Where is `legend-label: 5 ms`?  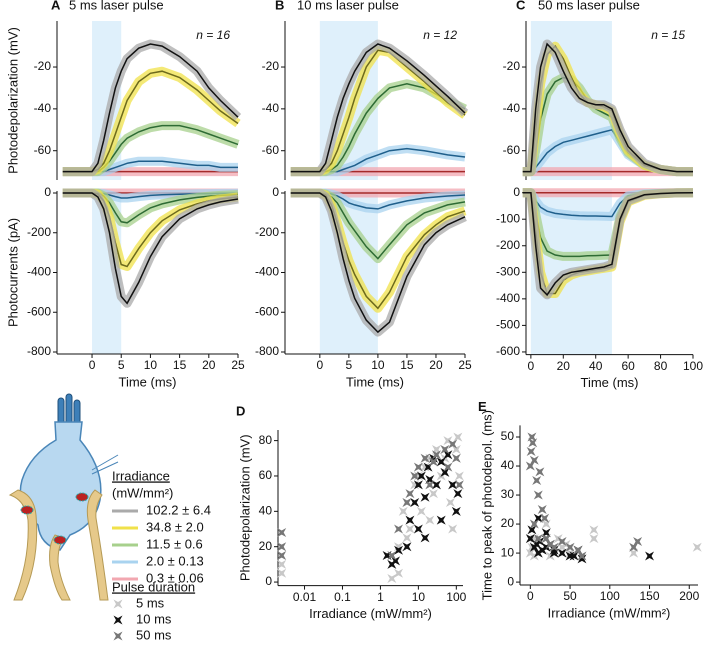 legend-label: 5 ms is located at coordinates (150, 602).